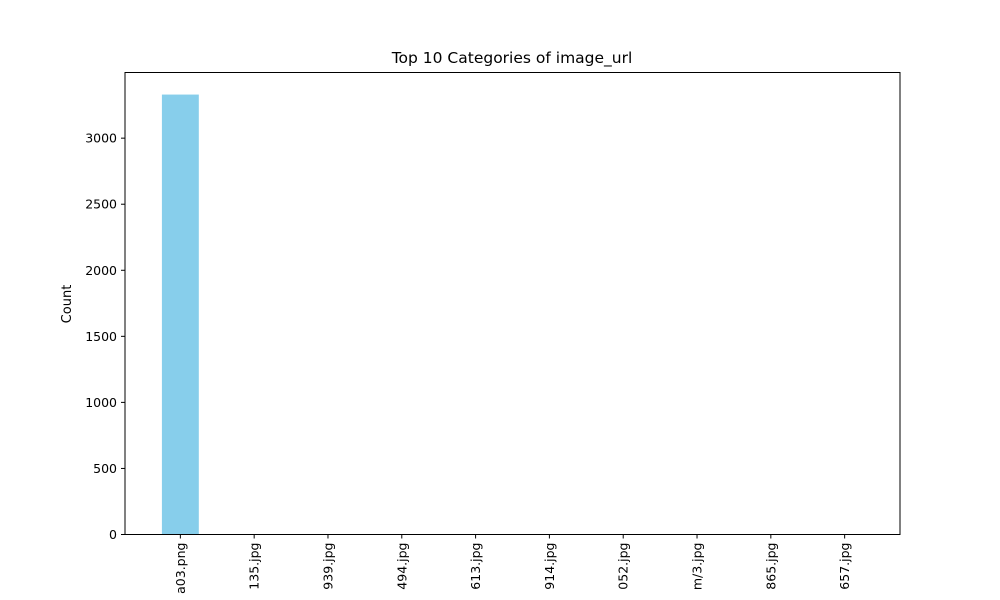 The width and height of the screenshot is (1000, 600). What do you see at coordinates (401, 566) in the screenshot?
I see `x-tick-label: 494.jpg` at bounding box center [401, 566].